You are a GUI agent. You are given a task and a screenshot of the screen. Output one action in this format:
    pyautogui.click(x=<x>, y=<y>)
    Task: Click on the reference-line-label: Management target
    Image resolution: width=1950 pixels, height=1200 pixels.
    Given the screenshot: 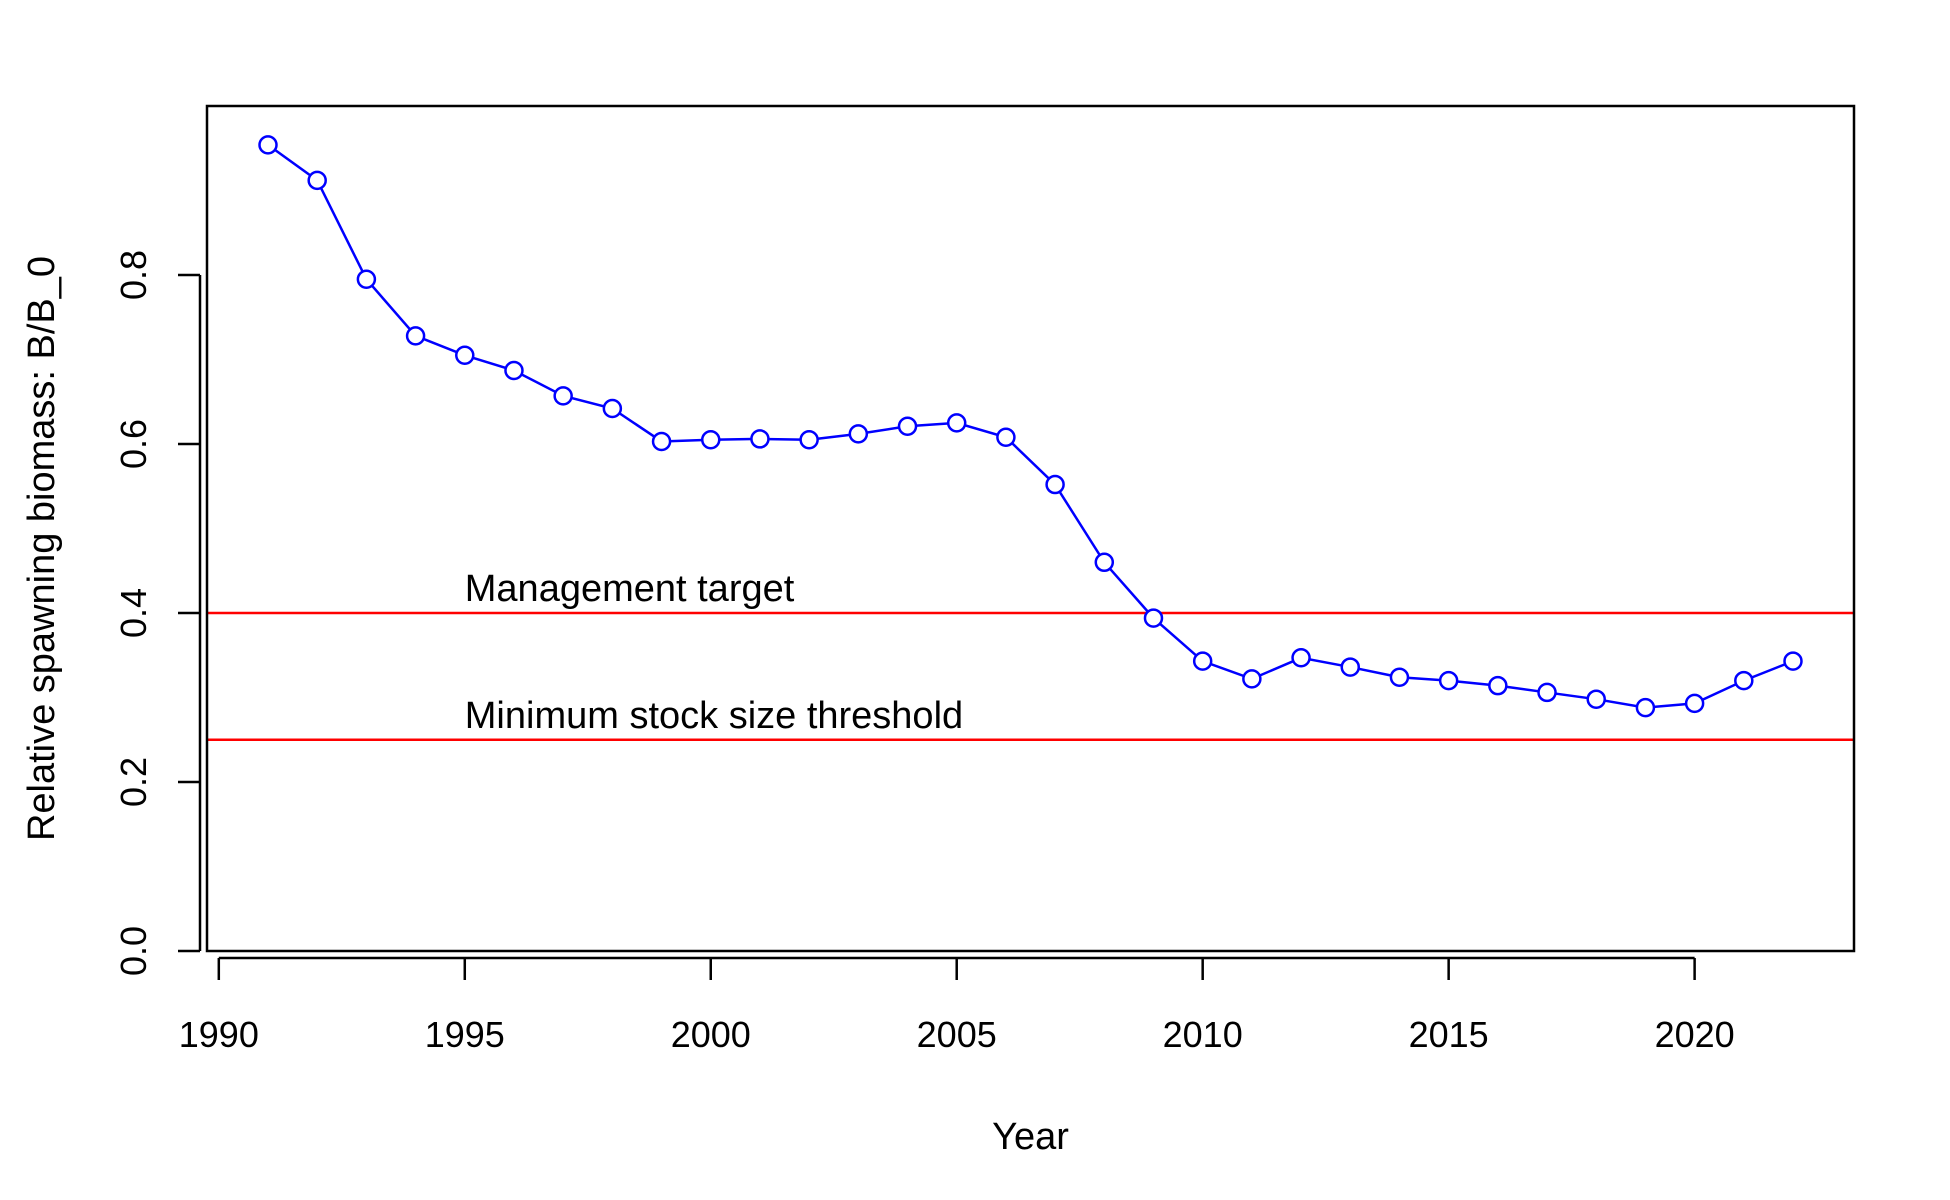 What is the action you would take?
    pyautogui.click(x=630, y=589)
    